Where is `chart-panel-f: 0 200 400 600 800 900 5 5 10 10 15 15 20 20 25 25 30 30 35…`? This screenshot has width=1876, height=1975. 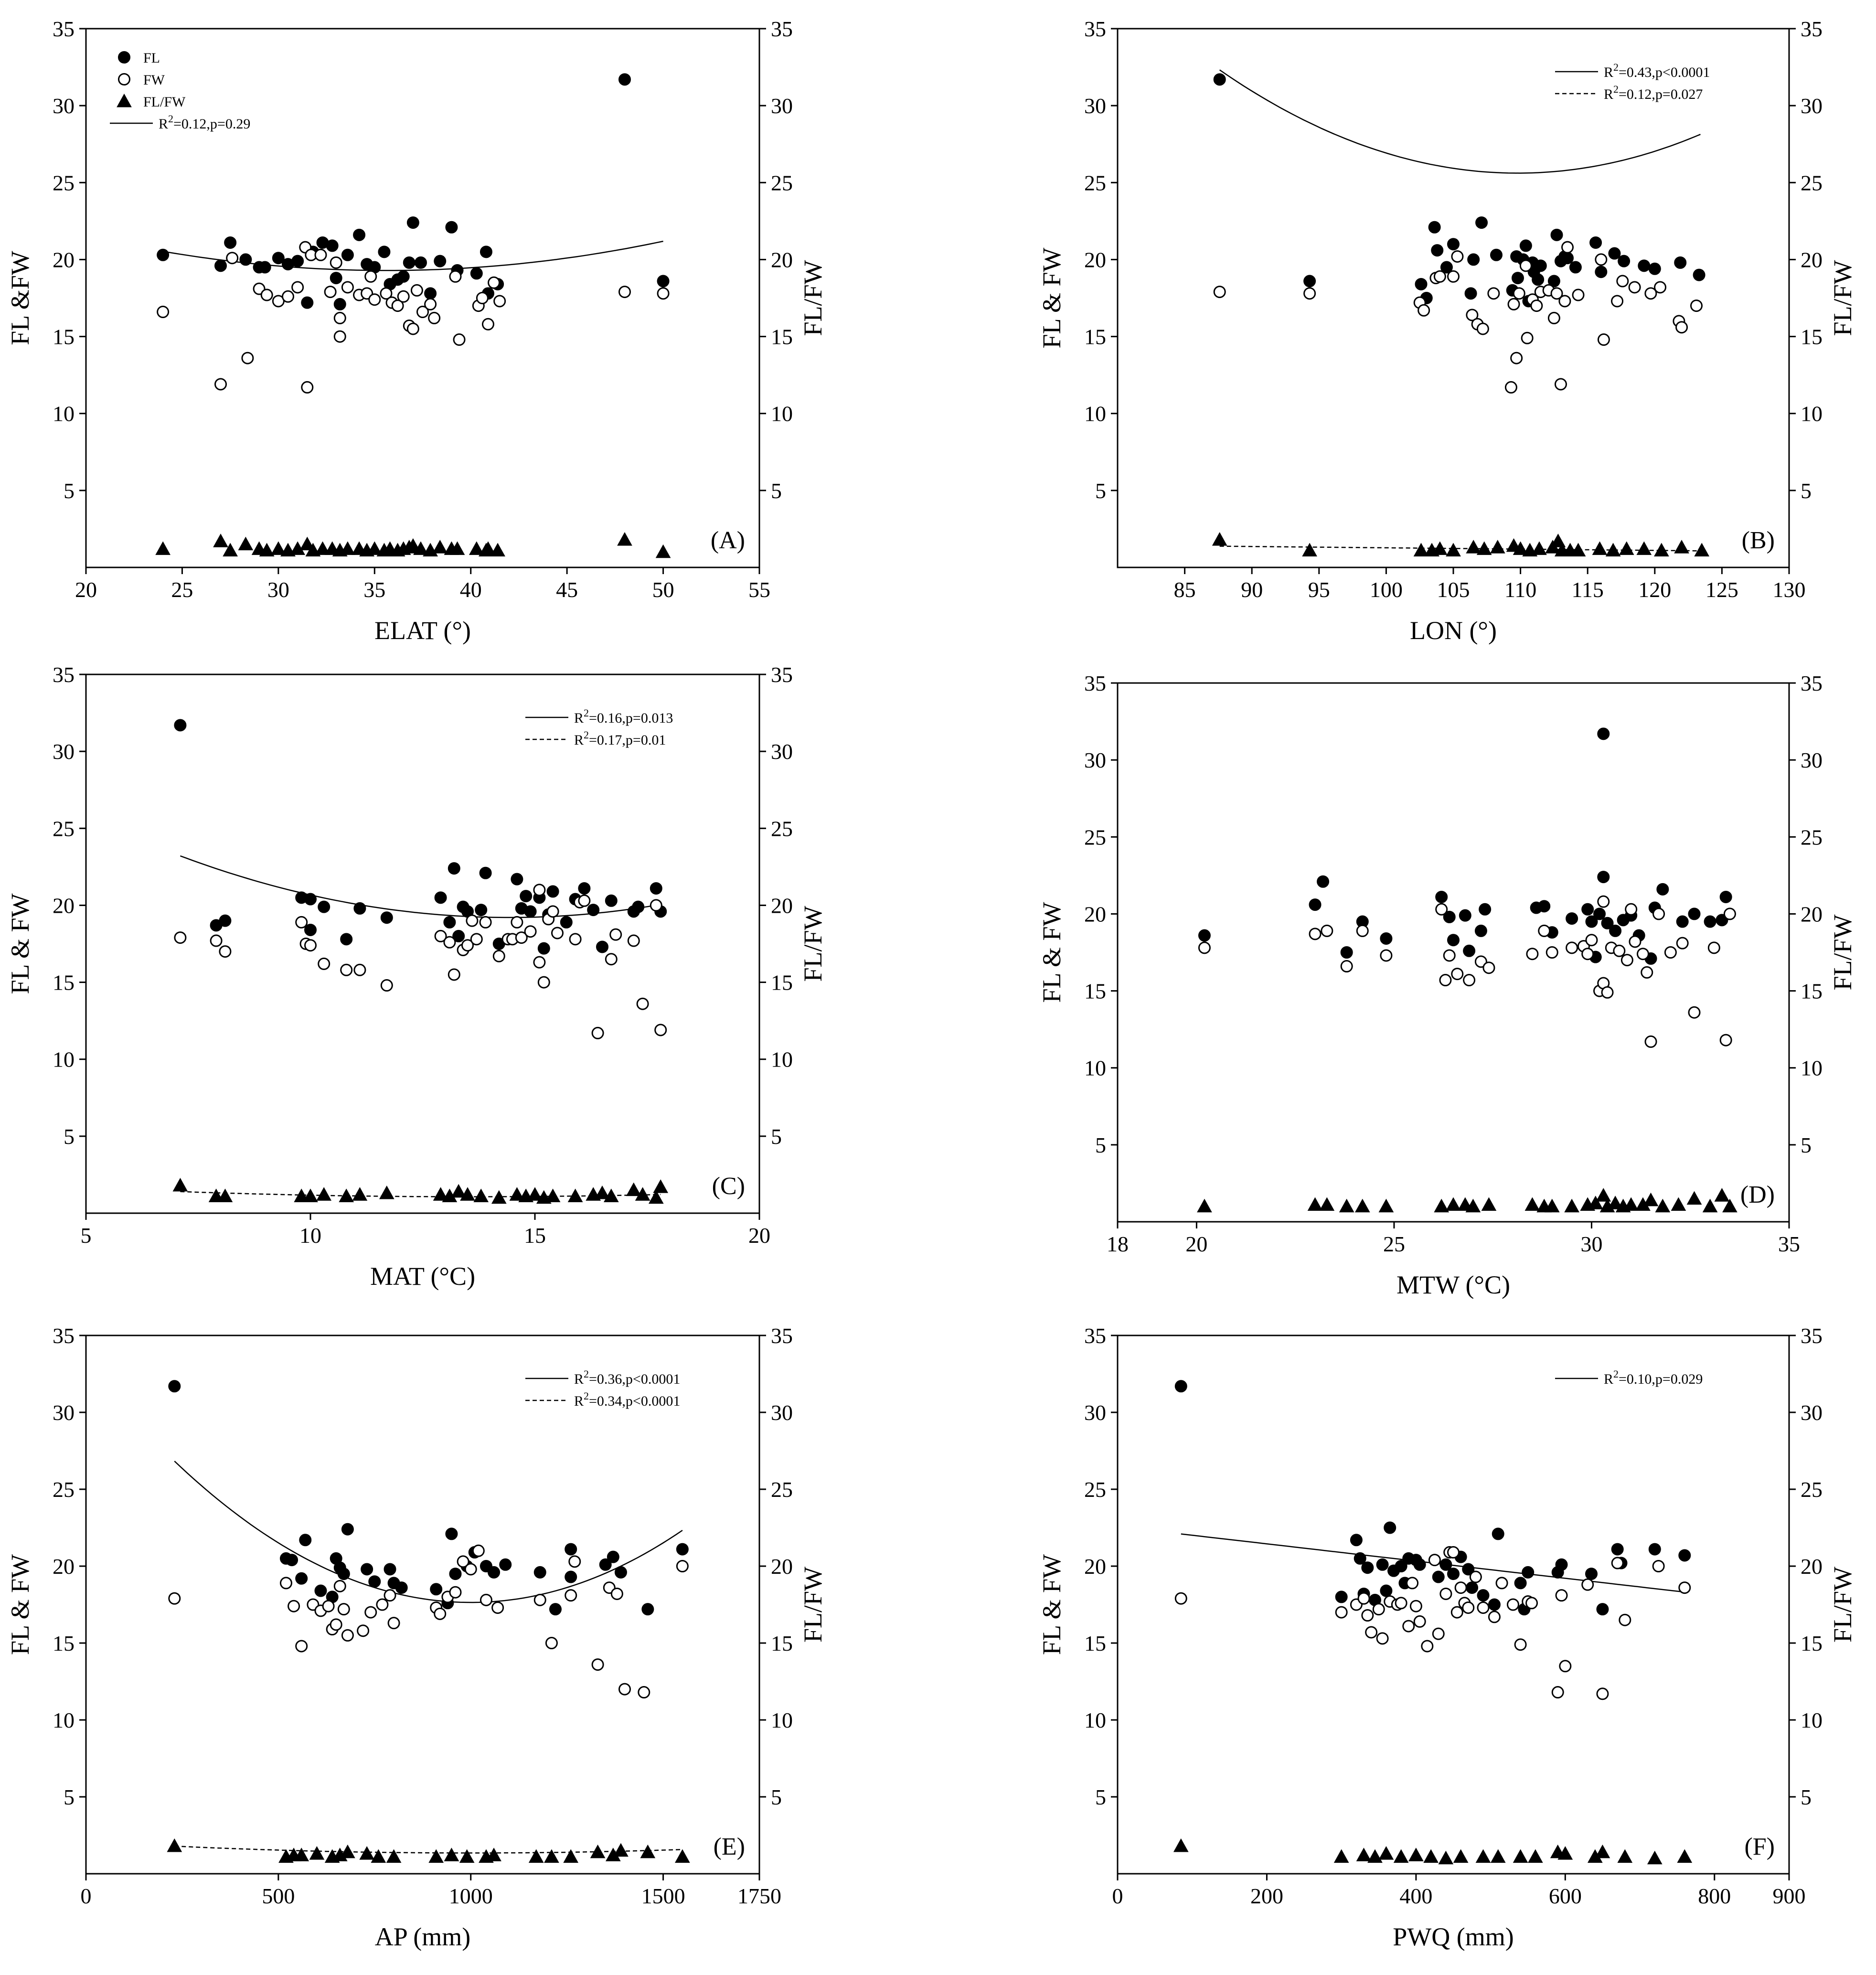
chart-panel-f: 0 200 400 600 800 900 5 5 10 10 15 15 20 20 25 25 30 30 35… is located at coordinates (1447, 1637).